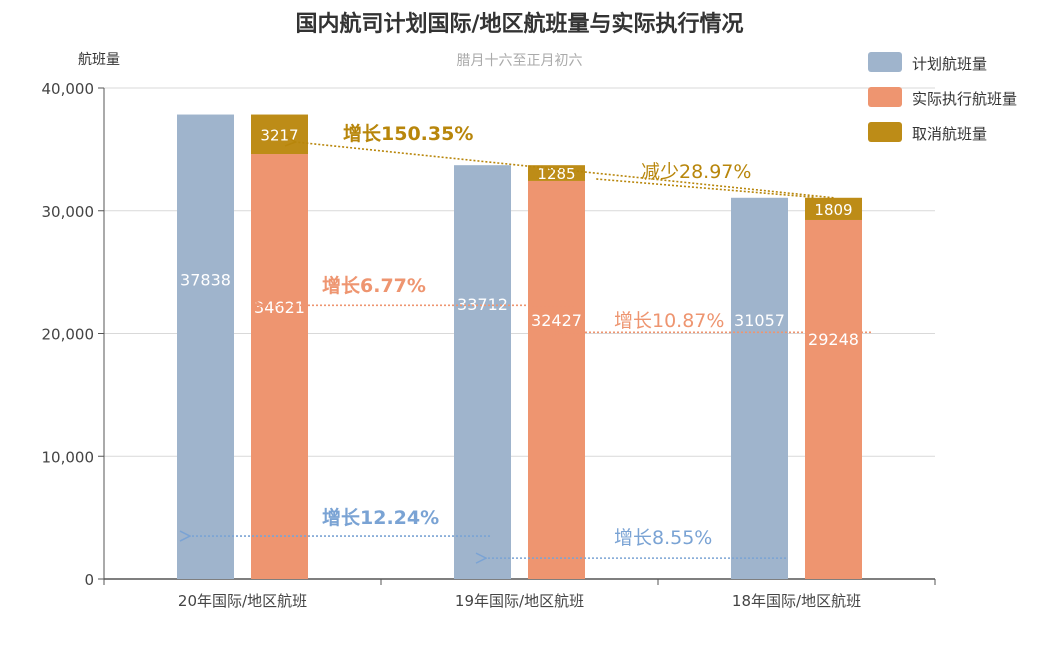  I want to click on y-tick-label: 20,000, so click(68, 335).